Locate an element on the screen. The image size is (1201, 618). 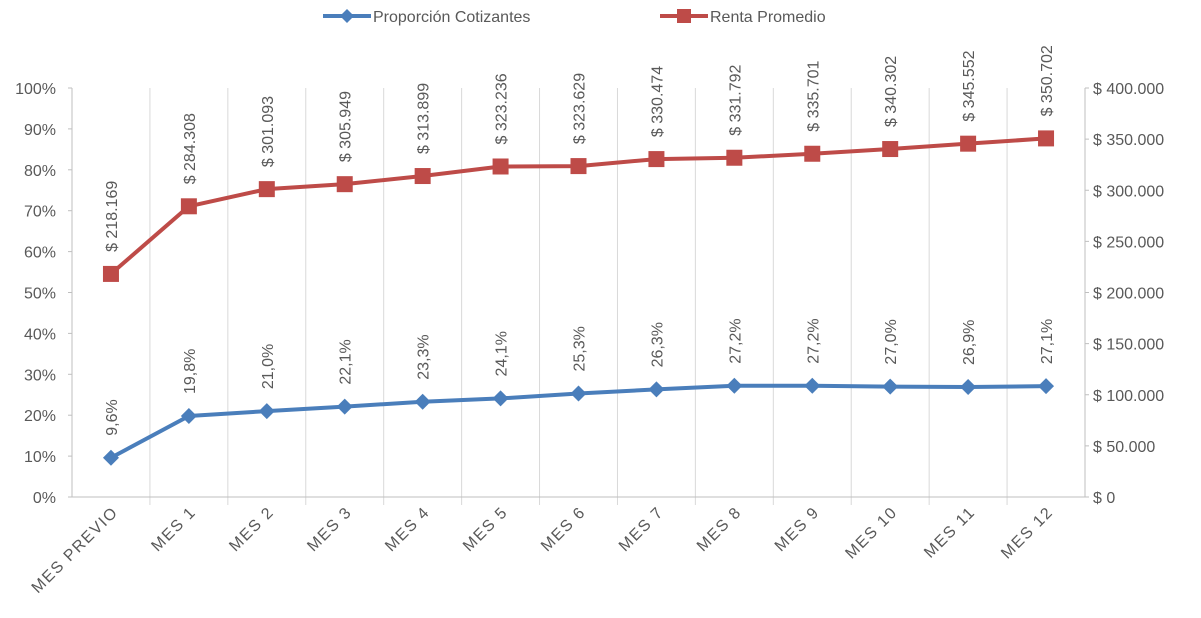
data-label: $ 335.701 is located at coordinates (813, 95).